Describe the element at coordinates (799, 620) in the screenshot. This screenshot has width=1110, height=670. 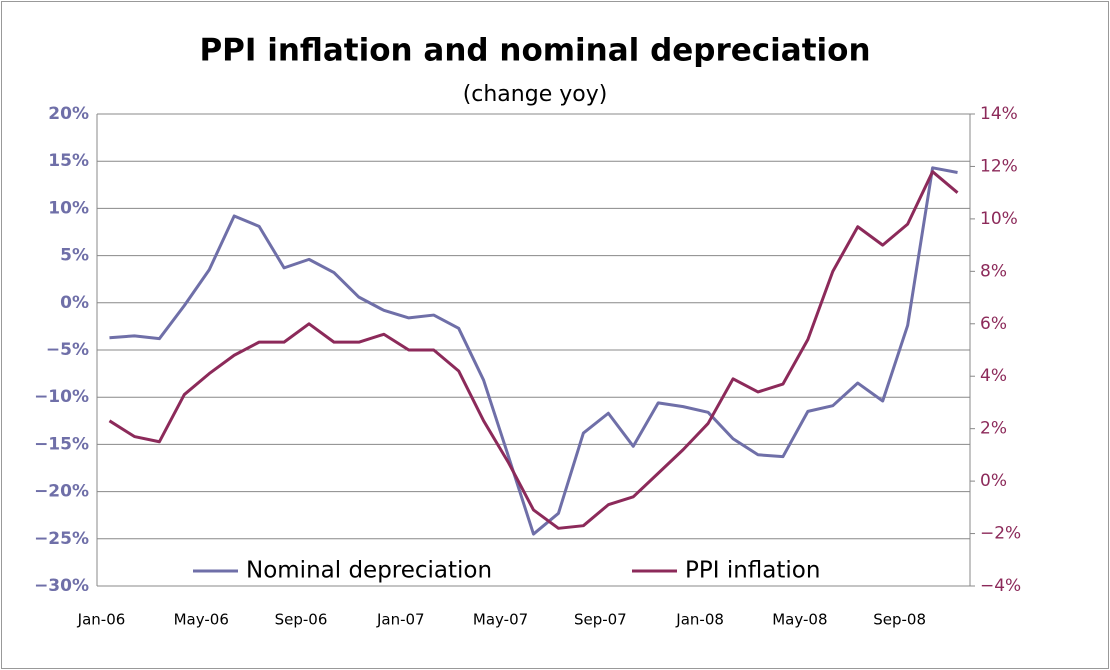
I see `x-tick-label: May-08` at that location.